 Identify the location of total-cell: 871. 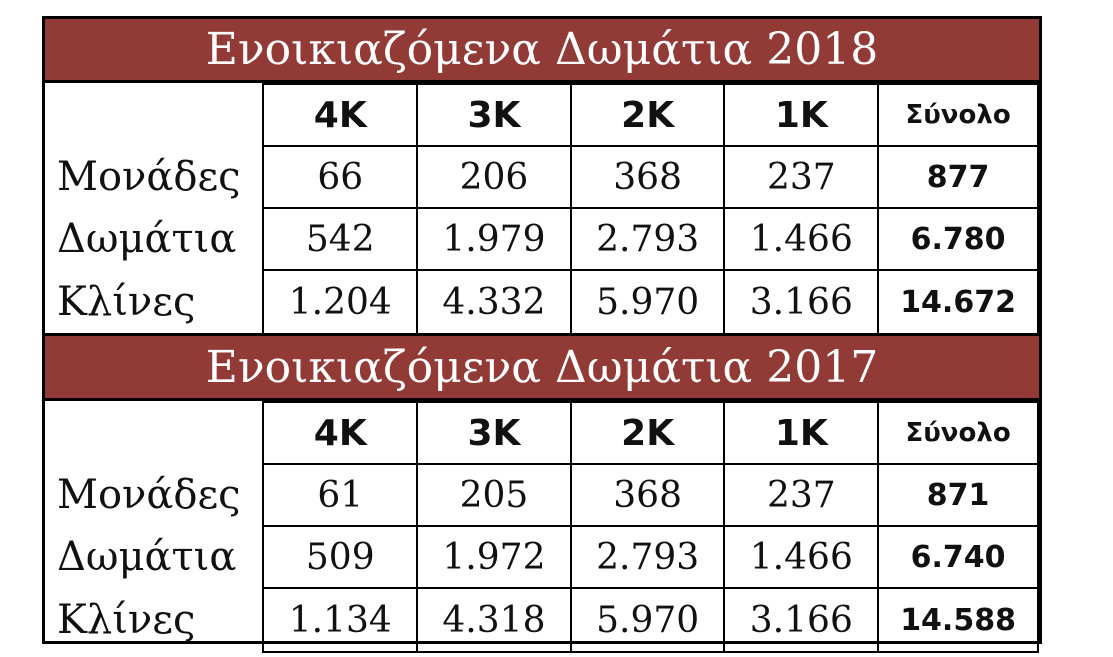
(958, 495).